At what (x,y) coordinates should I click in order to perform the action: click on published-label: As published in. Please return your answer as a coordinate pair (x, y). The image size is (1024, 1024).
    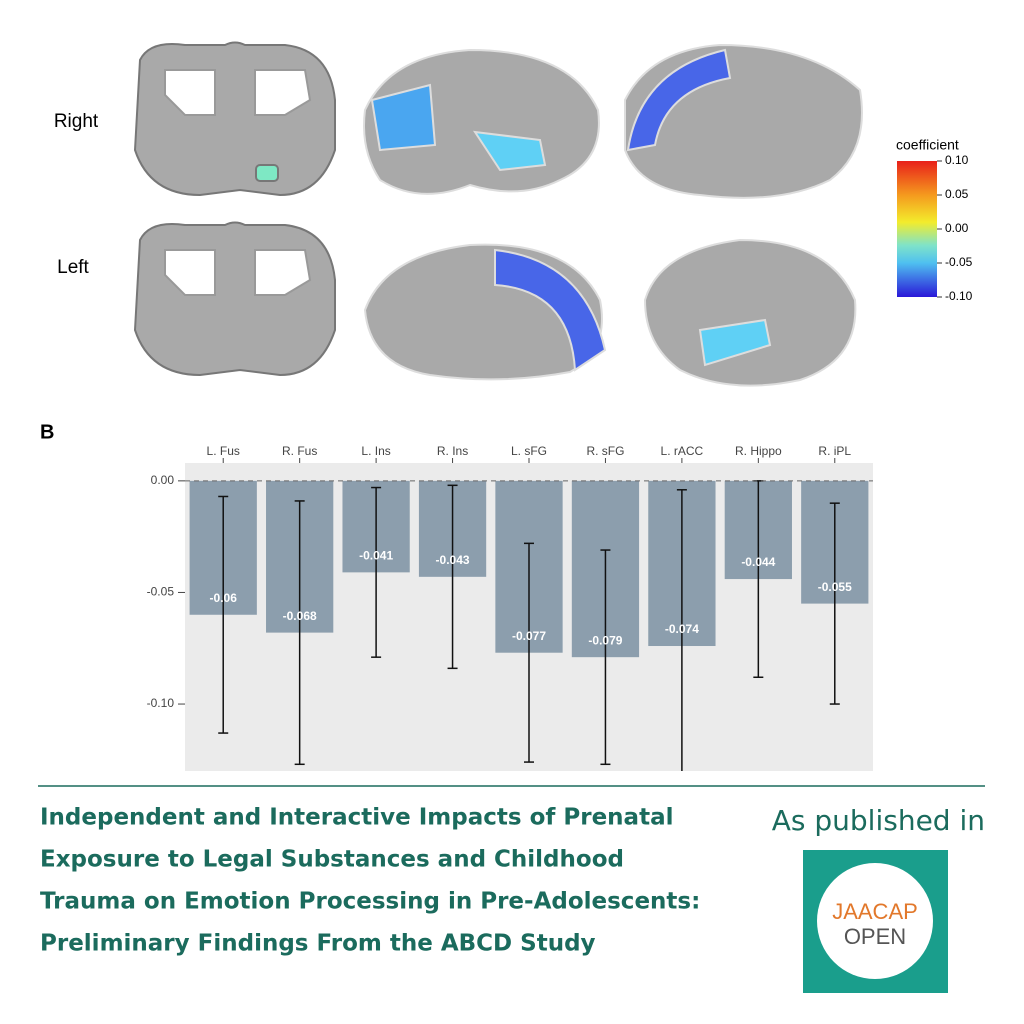
    Looking at the image, I should click on (878, 820).